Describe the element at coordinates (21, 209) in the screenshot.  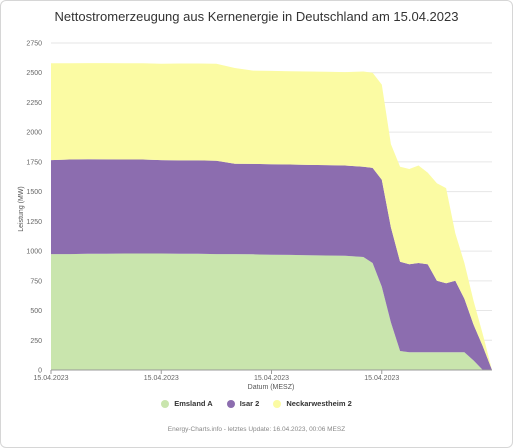
I see `y-axis-label: Leistung (MW)` at that location.